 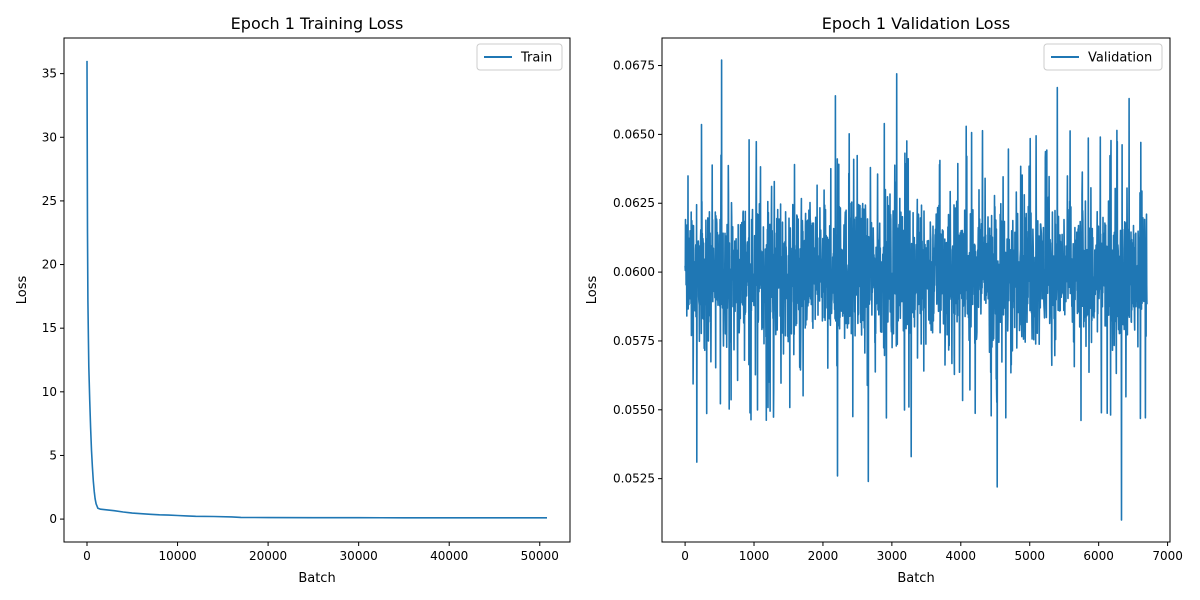 I want to click on chart-title: Epoch 1 Training Loss, so click(x=317, y=23).